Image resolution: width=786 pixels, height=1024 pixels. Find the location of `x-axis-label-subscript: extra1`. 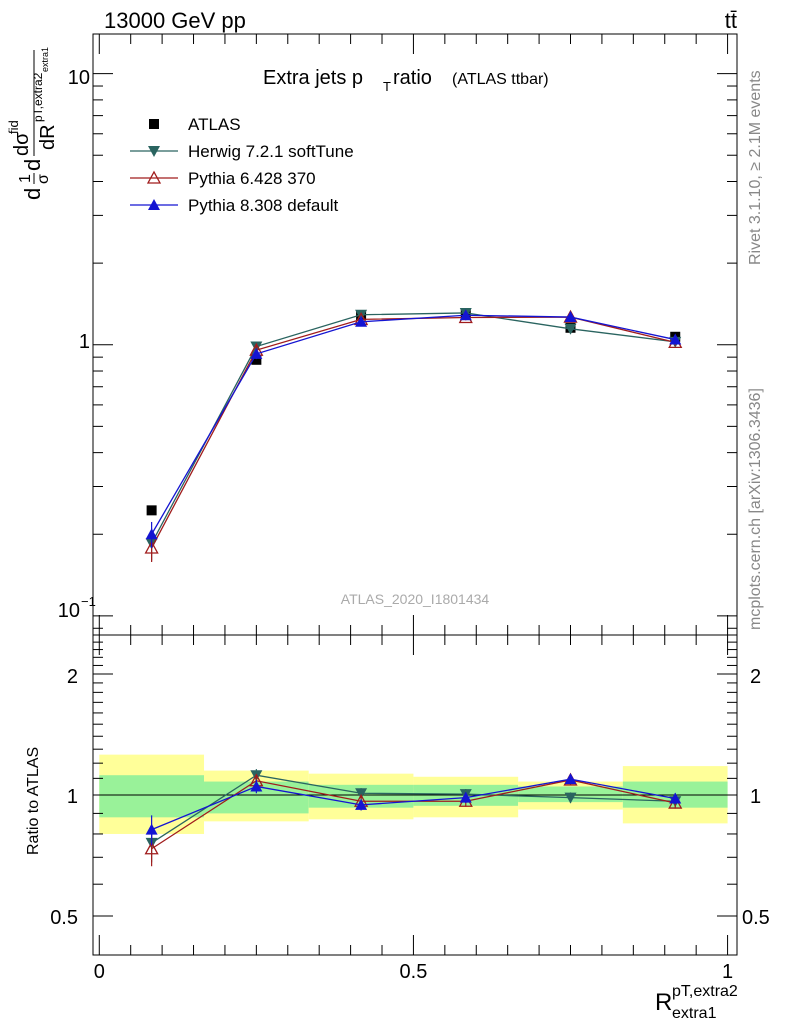

x-axis-label-subscript: extra1 is located at coordinates (694, 1013).